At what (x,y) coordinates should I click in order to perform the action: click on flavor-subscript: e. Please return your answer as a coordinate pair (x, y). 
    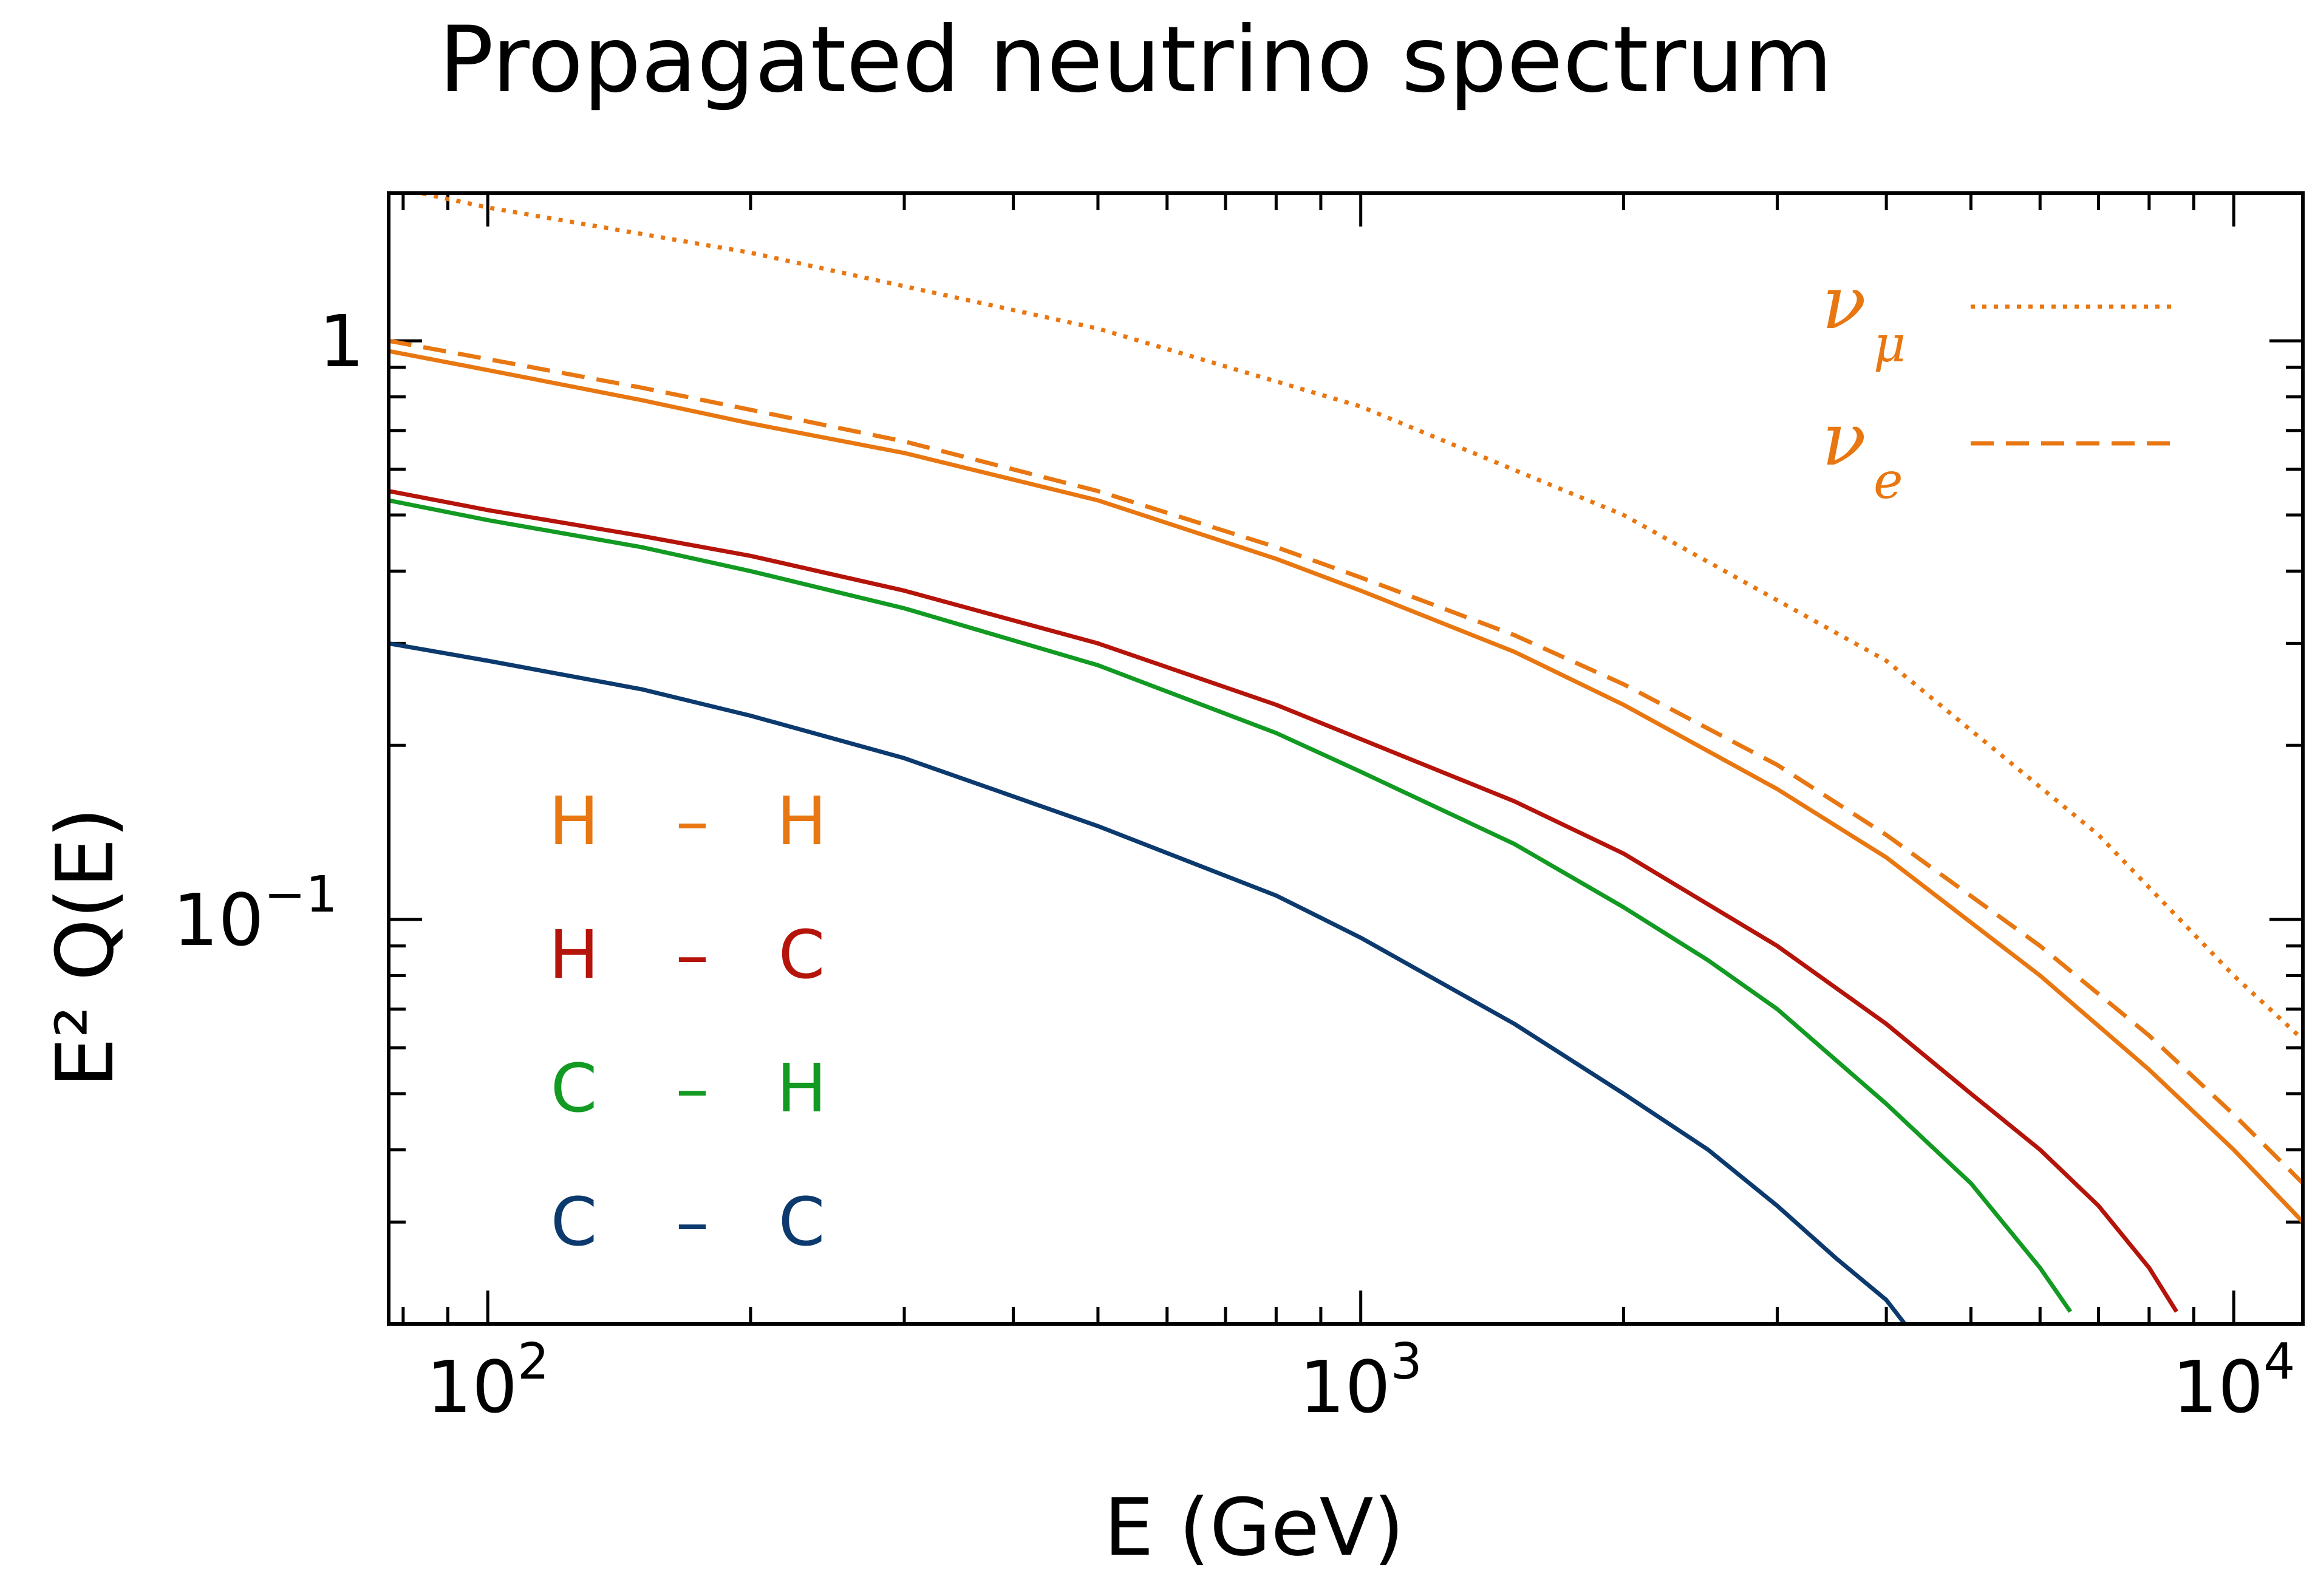
    Looking at the image, I should click on (1888, 481).